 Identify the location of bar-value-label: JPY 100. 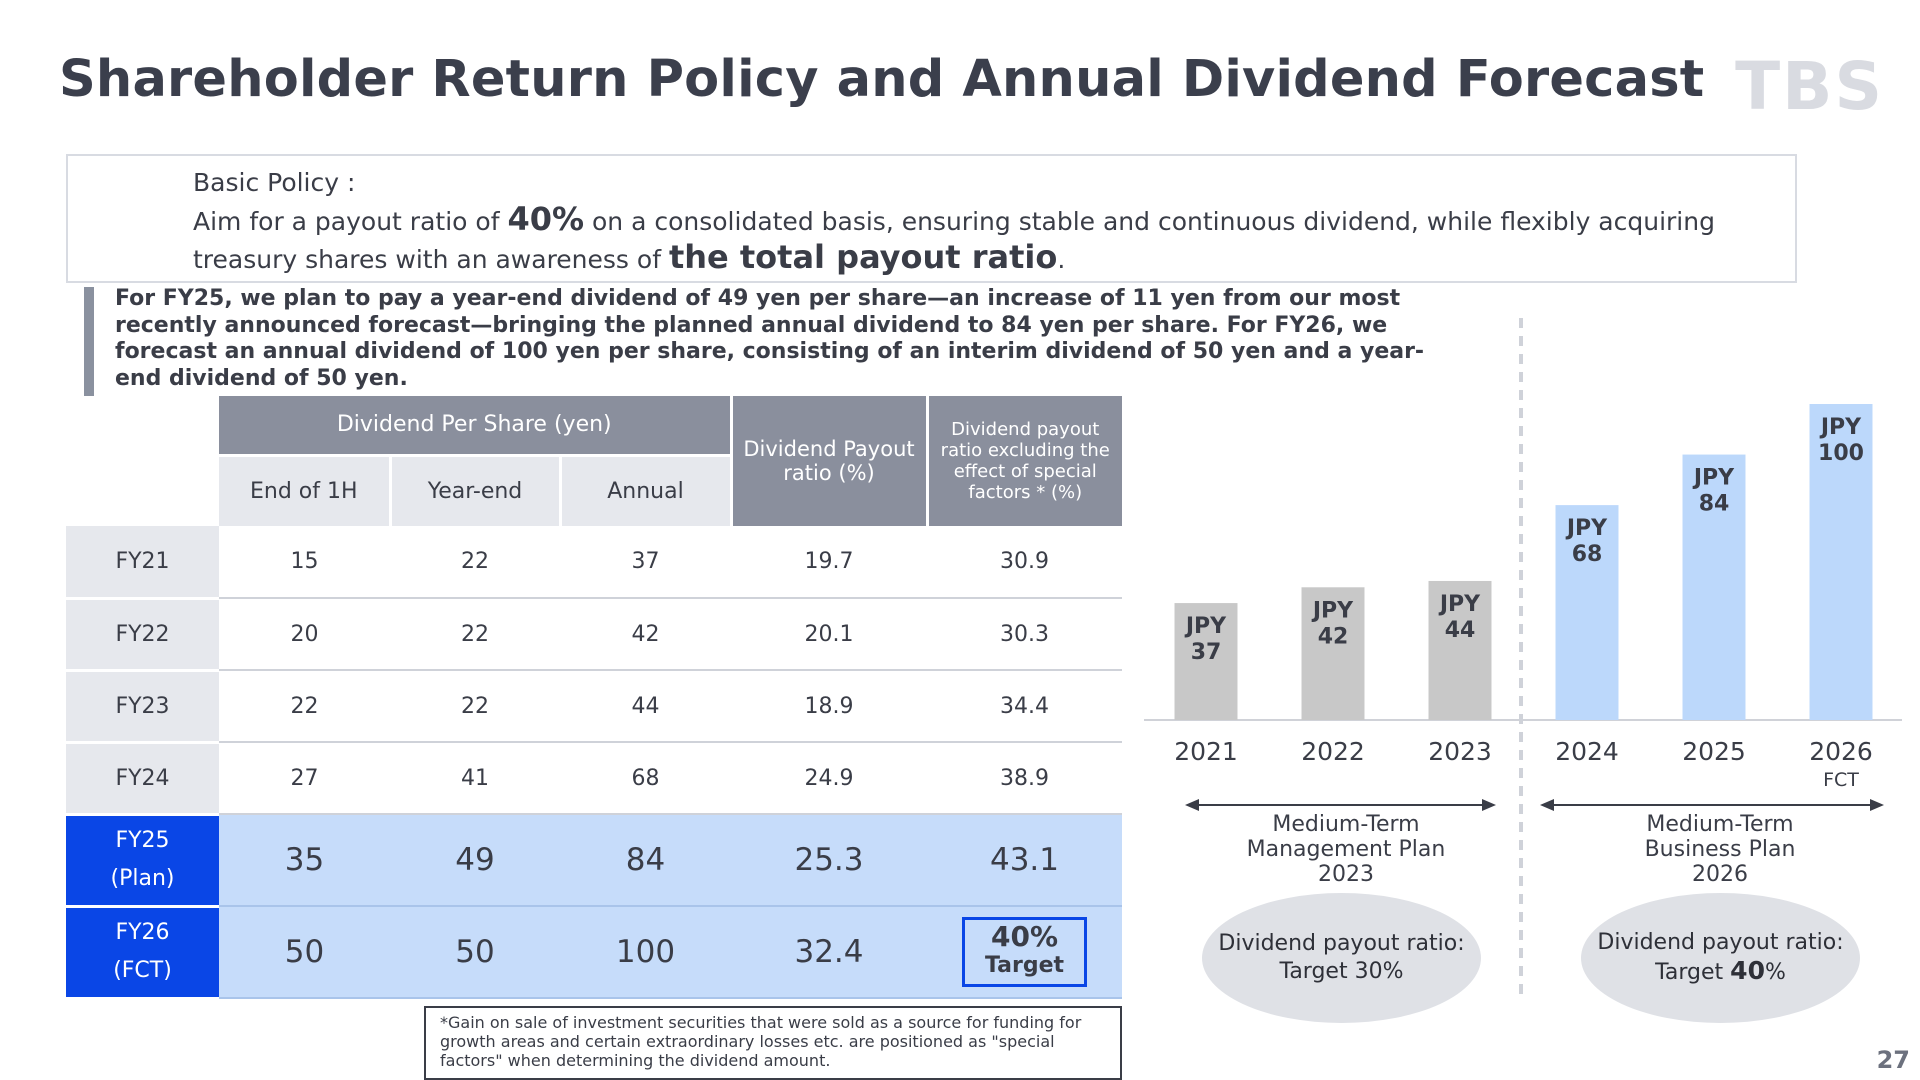
(1841, 440).